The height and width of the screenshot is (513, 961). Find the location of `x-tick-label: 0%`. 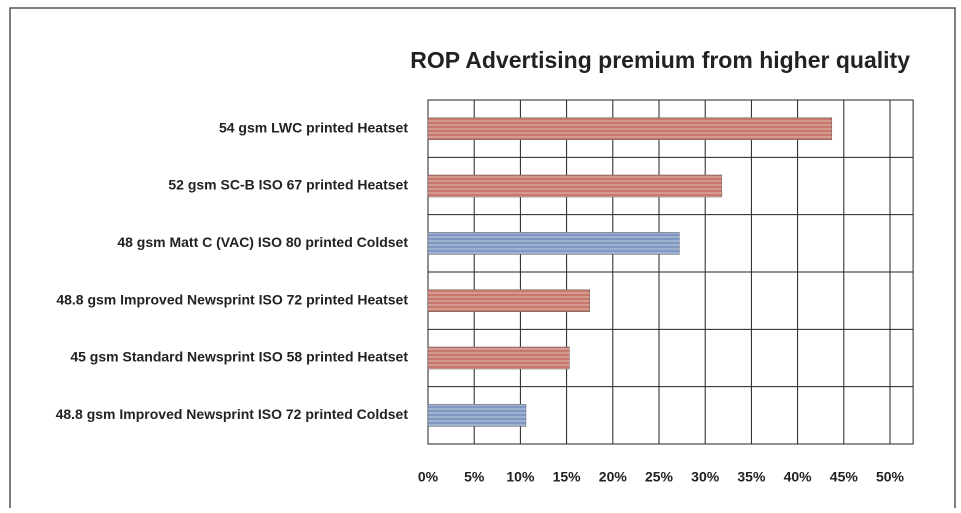

x-tick-label: 0% is located at coordinates (428, 477).